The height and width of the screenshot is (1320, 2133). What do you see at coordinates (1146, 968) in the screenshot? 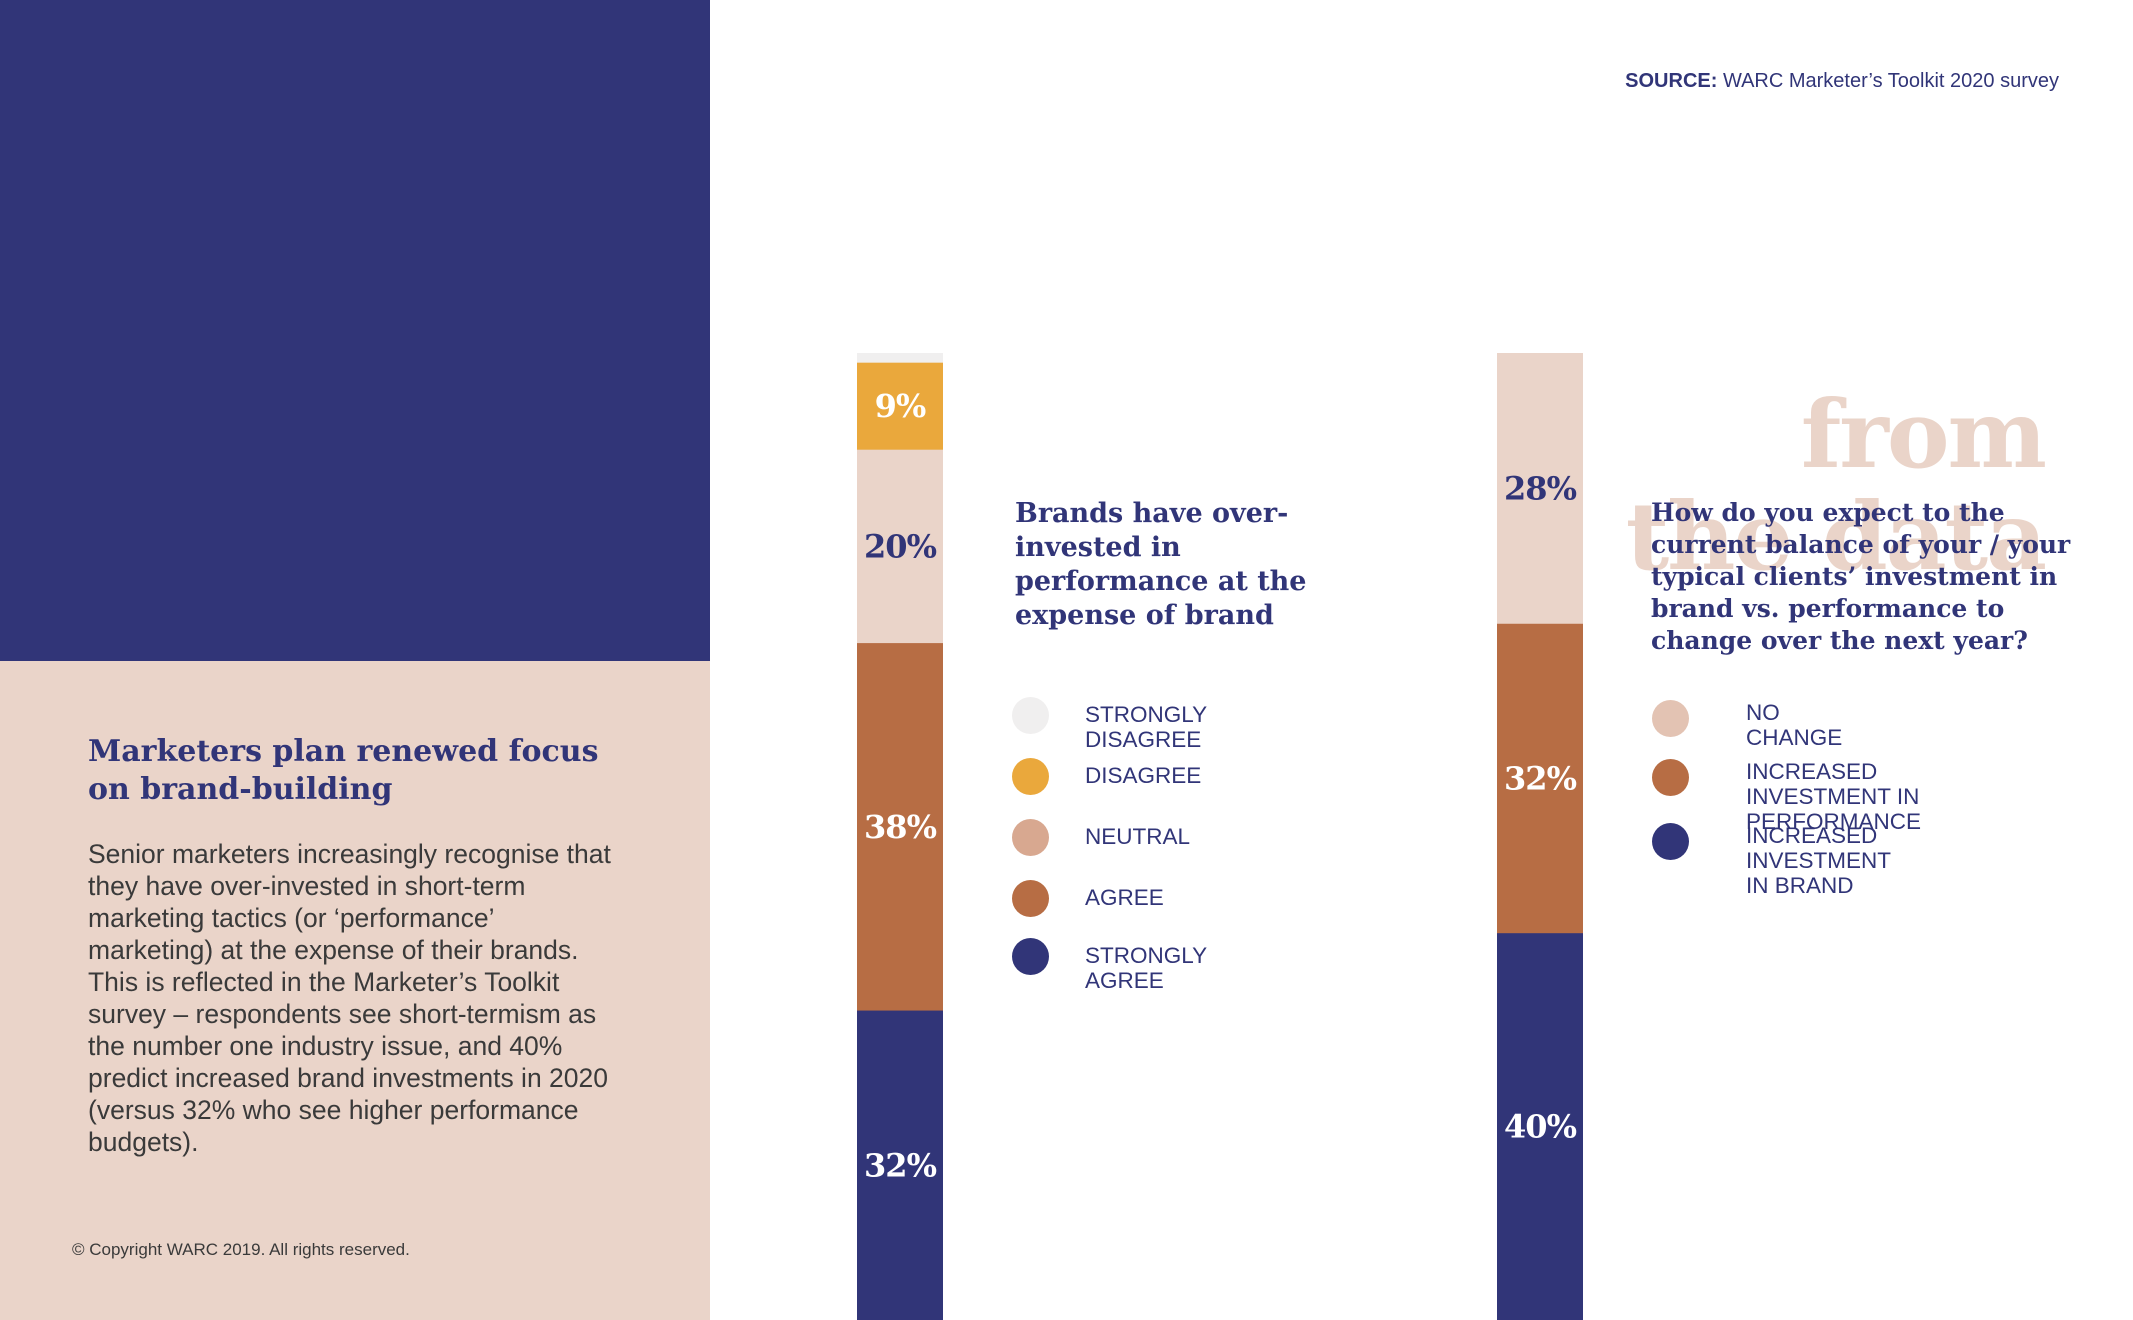
I see `legend-label: STRONGLY AGREE` at bounding box center [1146, 968].